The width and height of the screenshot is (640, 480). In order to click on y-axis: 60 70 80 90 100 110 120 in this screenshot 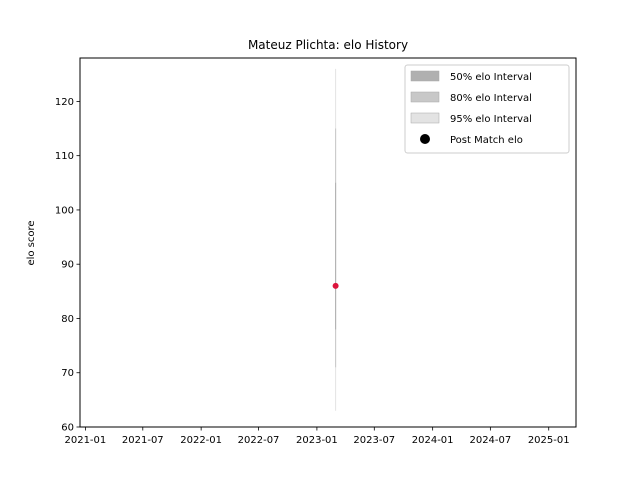, I will do `click(67, 265)`.